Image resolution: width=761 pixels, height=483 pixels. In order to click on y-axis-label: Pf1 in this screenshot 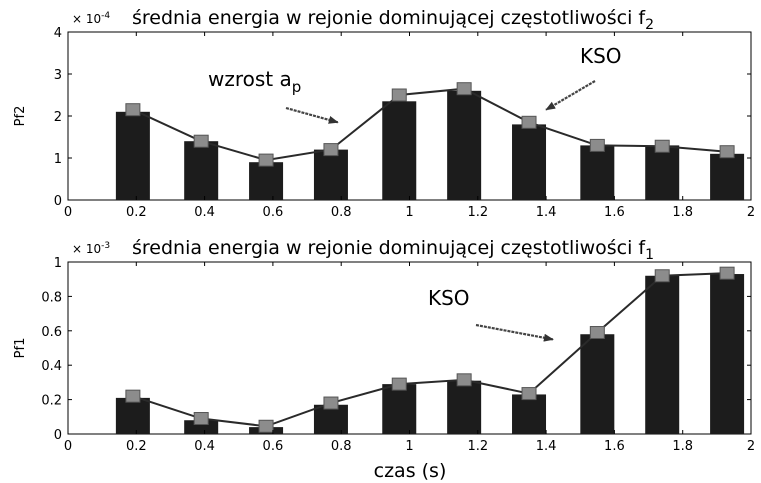, I will do `click(20, 348)`.